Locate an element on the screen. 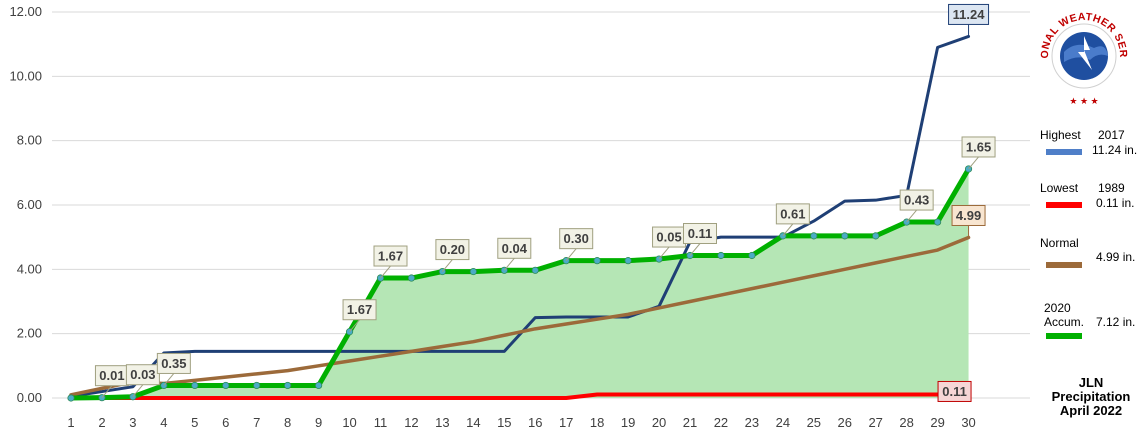 The height and width of the screenshot is (436, 1141). title-station: JLN is located at coordinates (1091, 382).